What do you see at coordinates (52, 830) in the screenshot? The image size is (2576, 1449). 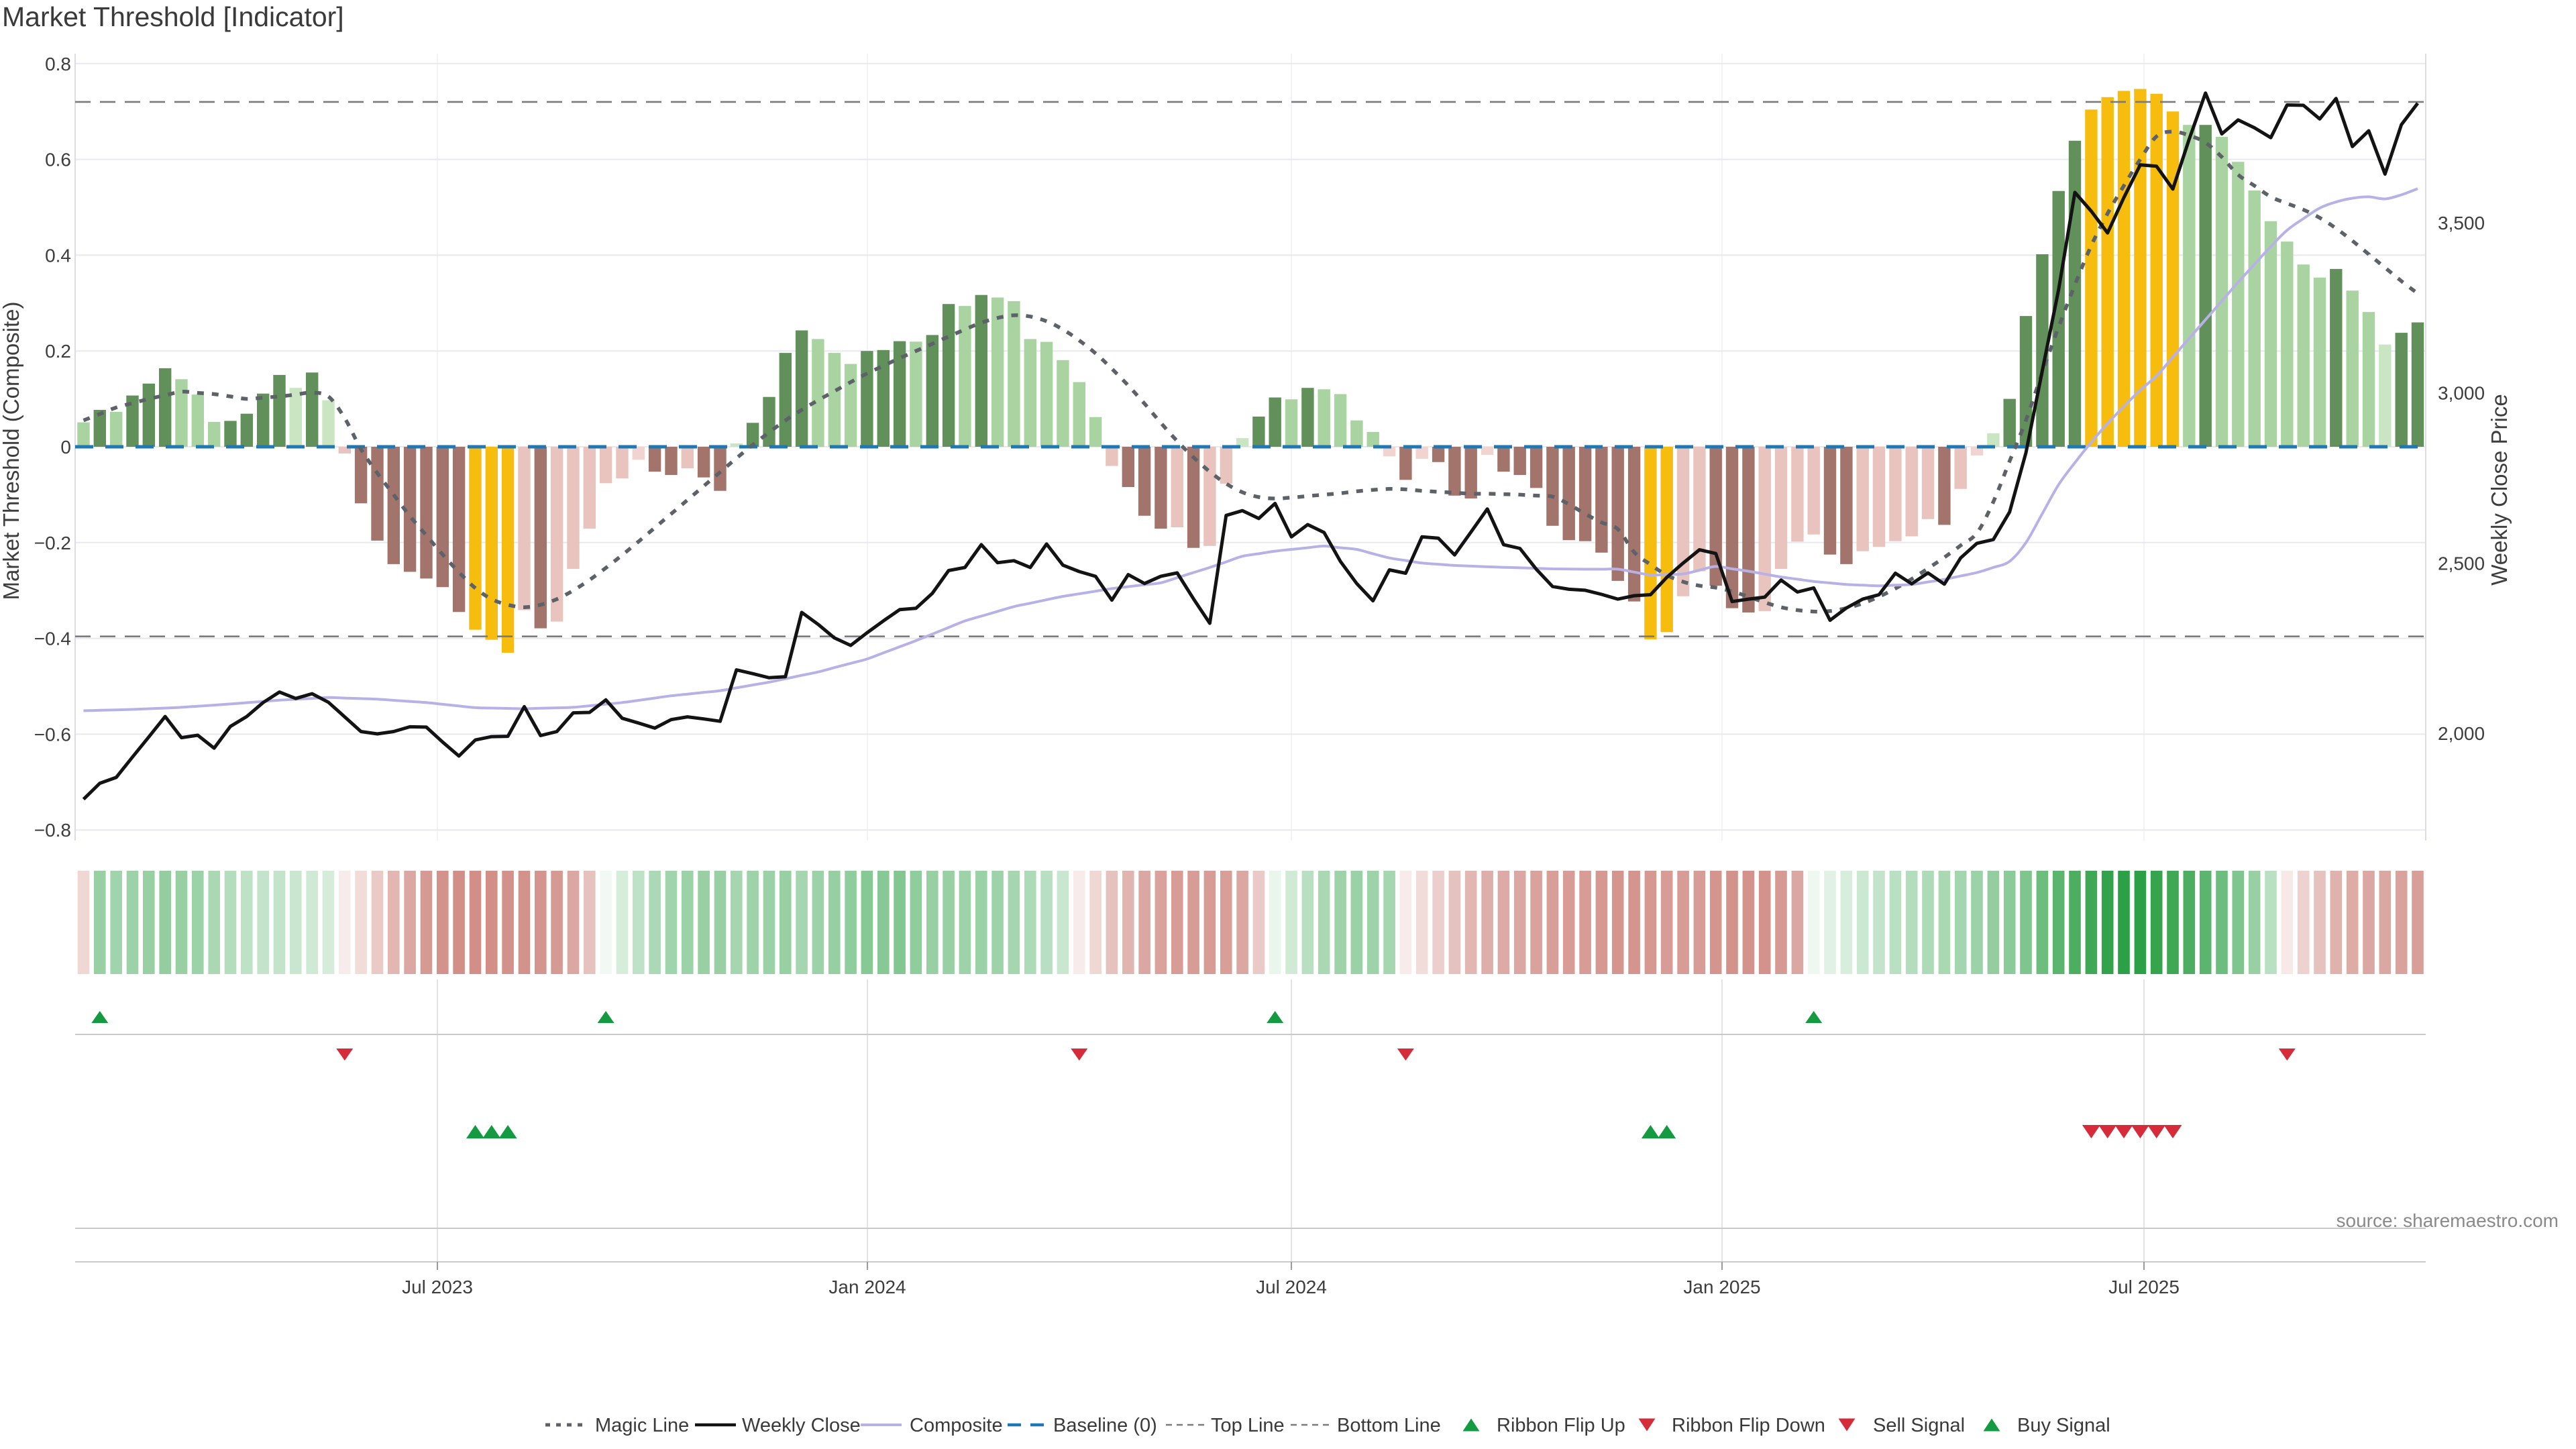 I see `svg-text: −0.8` at bounding box center [52, 830].